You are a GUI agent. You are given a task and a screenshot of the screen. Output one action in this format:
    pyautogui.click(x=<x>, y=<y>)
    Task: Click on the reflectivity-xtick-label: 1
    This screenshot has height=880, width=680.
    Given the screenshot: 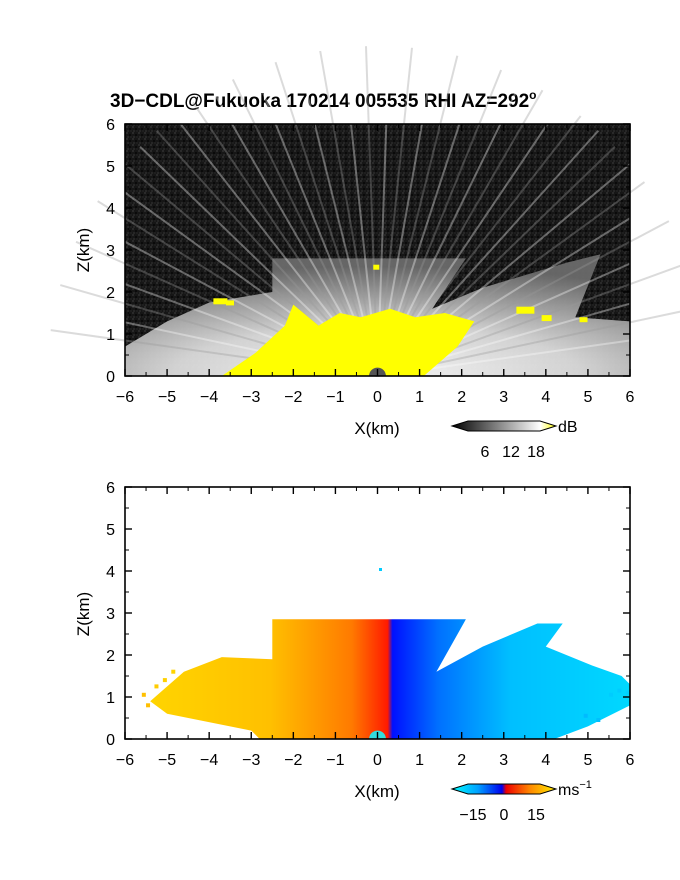 What is the action you would take?
    pyautogui.click(x=419, y=397)
    